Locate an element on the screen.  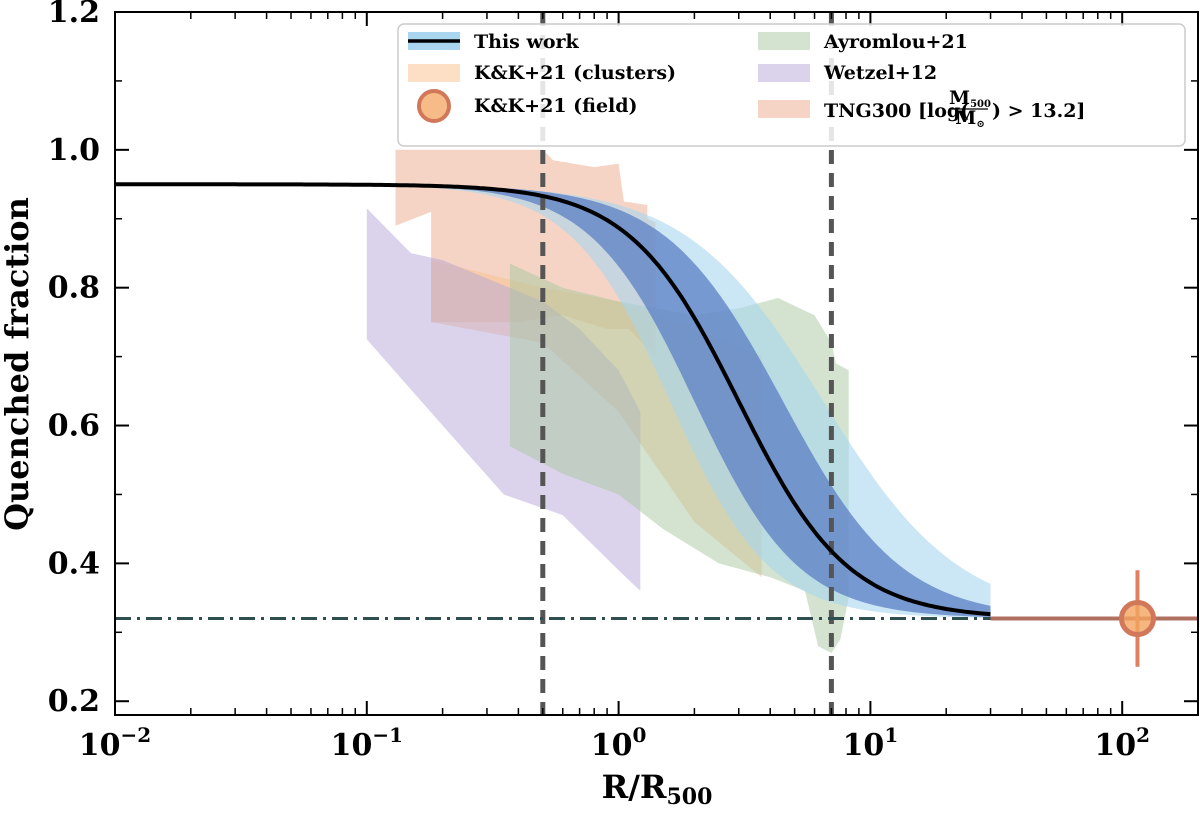
field-point-marker is located at coordinates (1137, 619).